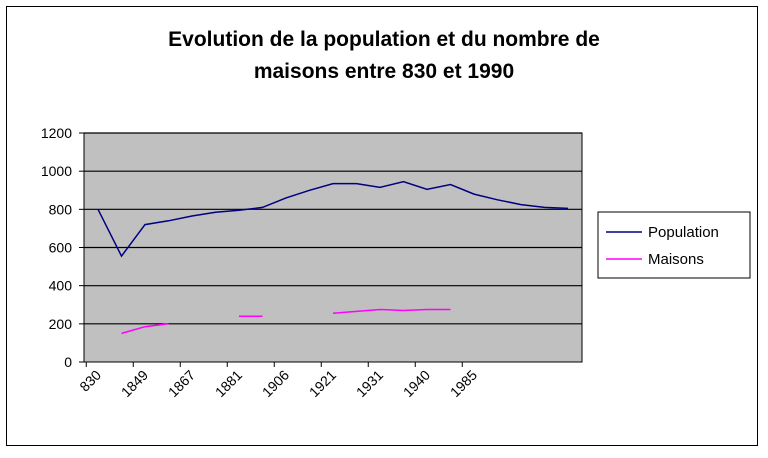 This screenshot has height=458, width=768. What do you see at coordinates (463, 383) in the screenshot?
I see `x-tick-label-1985: 1985` at bounding box center [463, 383].